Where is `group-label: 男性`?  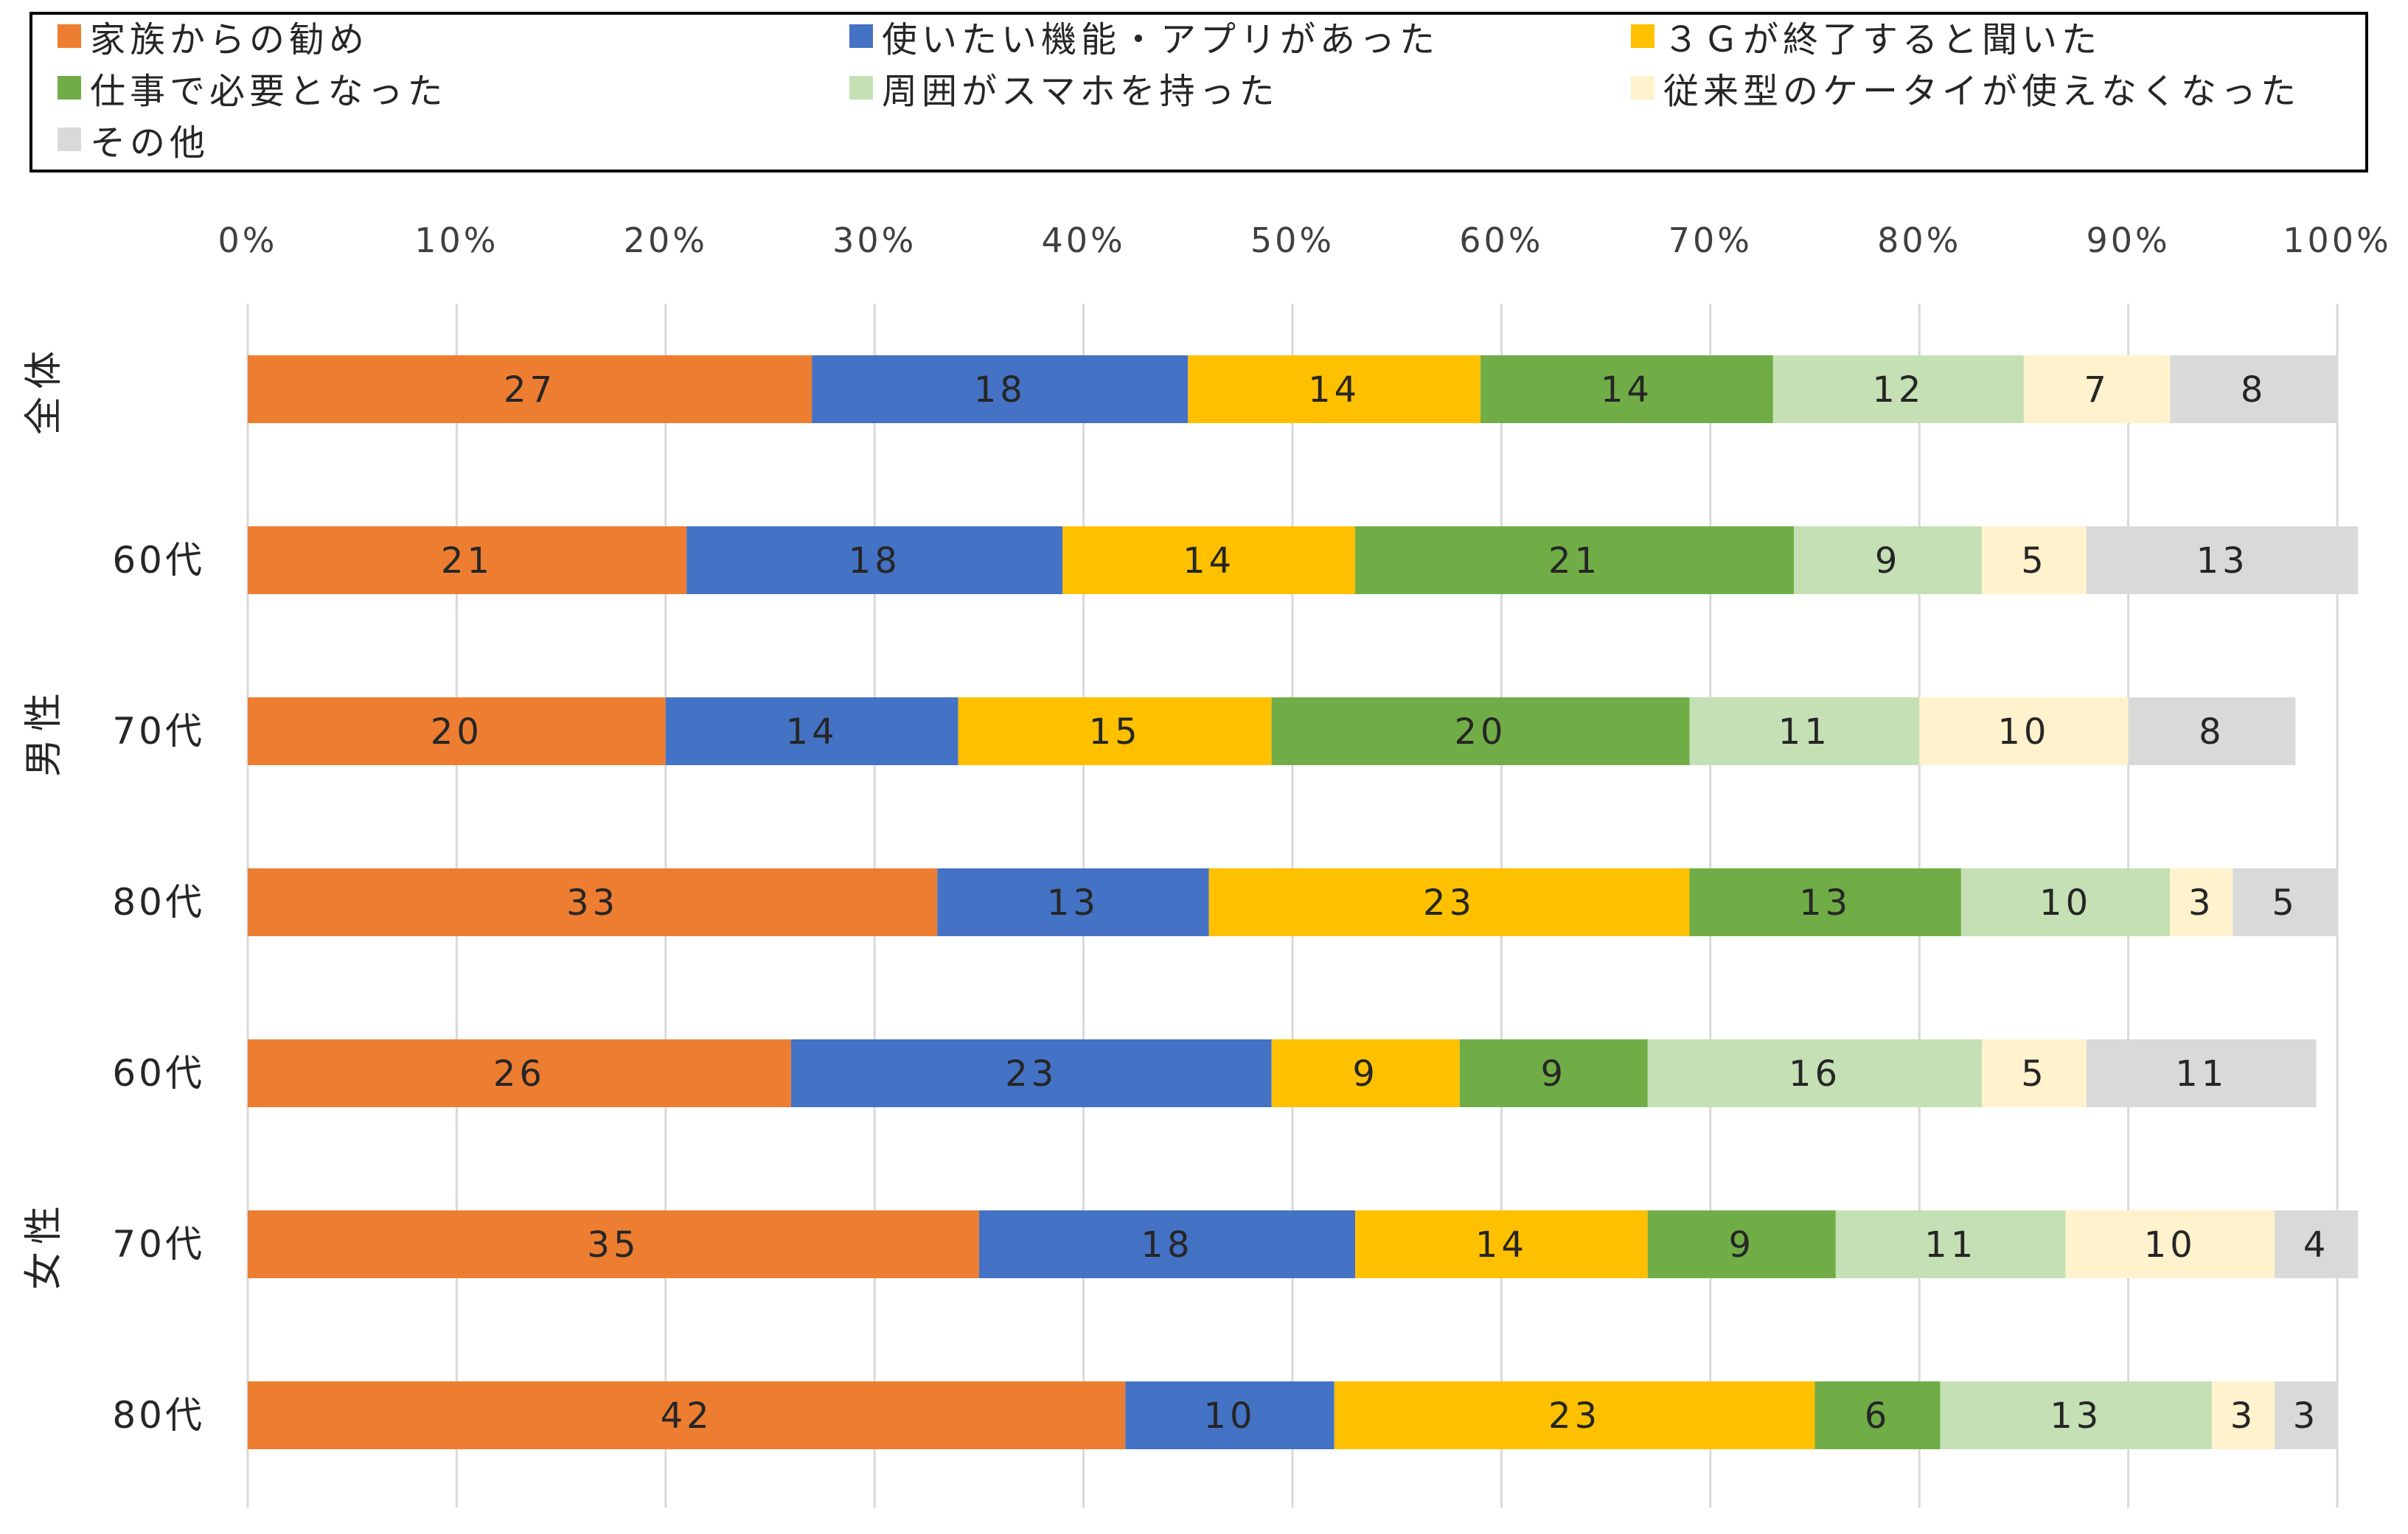 group-label: 男性 is located at coordinates (44, 732).